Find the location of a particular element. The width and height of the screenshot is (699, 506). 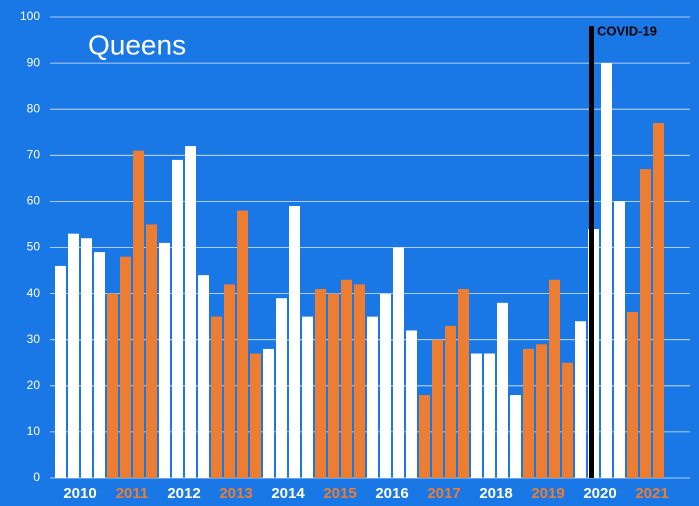

x-tick-label: 2021 is located at coordinates (651, 493).